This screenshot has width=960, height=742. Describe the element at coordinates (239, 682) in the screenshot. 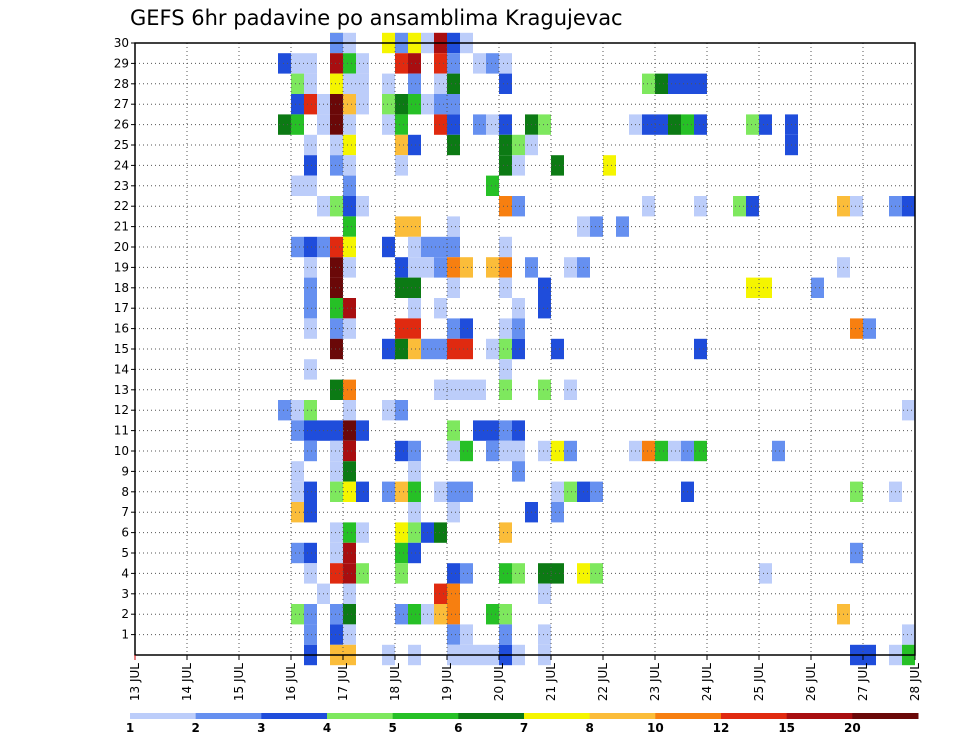

I see `x-tick-label: 15 JUL` at that location.